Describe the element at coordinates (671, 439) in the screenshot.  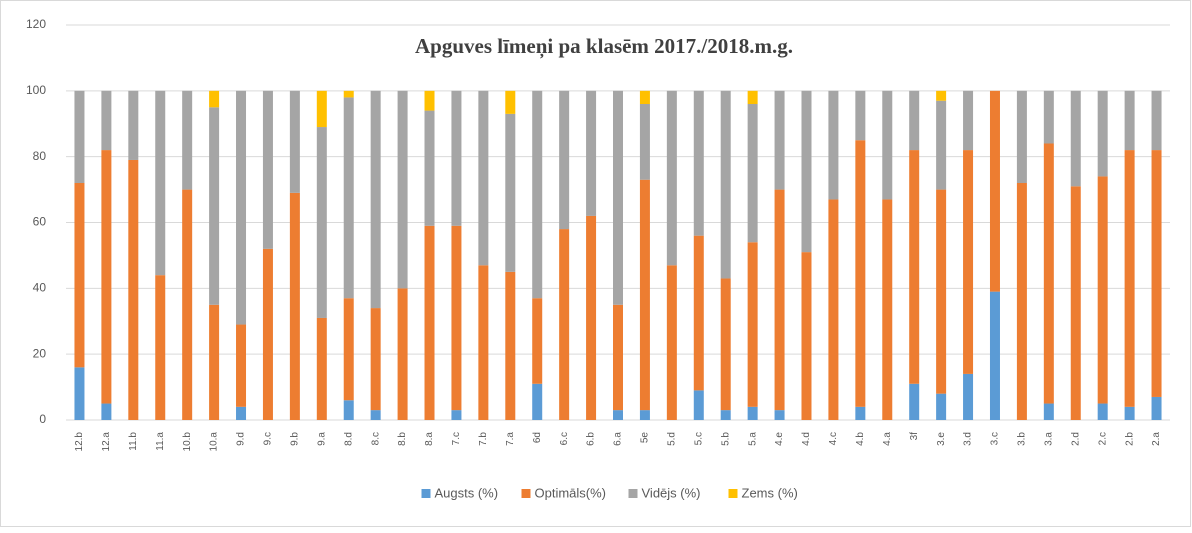
I see `x-tick-label: 5.d` at that location.